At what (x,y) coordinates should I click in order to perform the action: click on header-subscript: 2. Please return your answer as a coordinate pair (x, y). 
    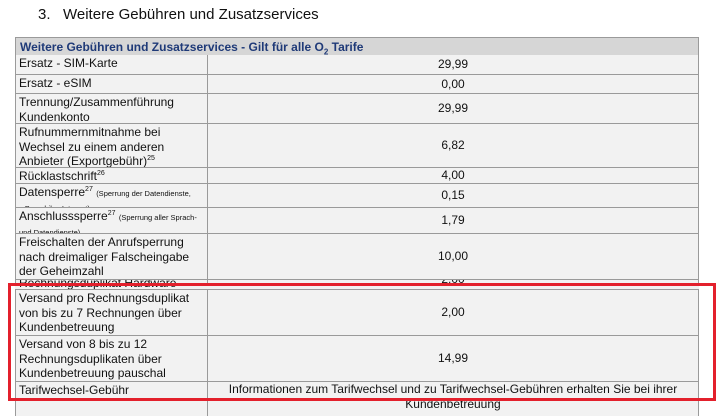
    Looking at the image, I should click on (326, 52).